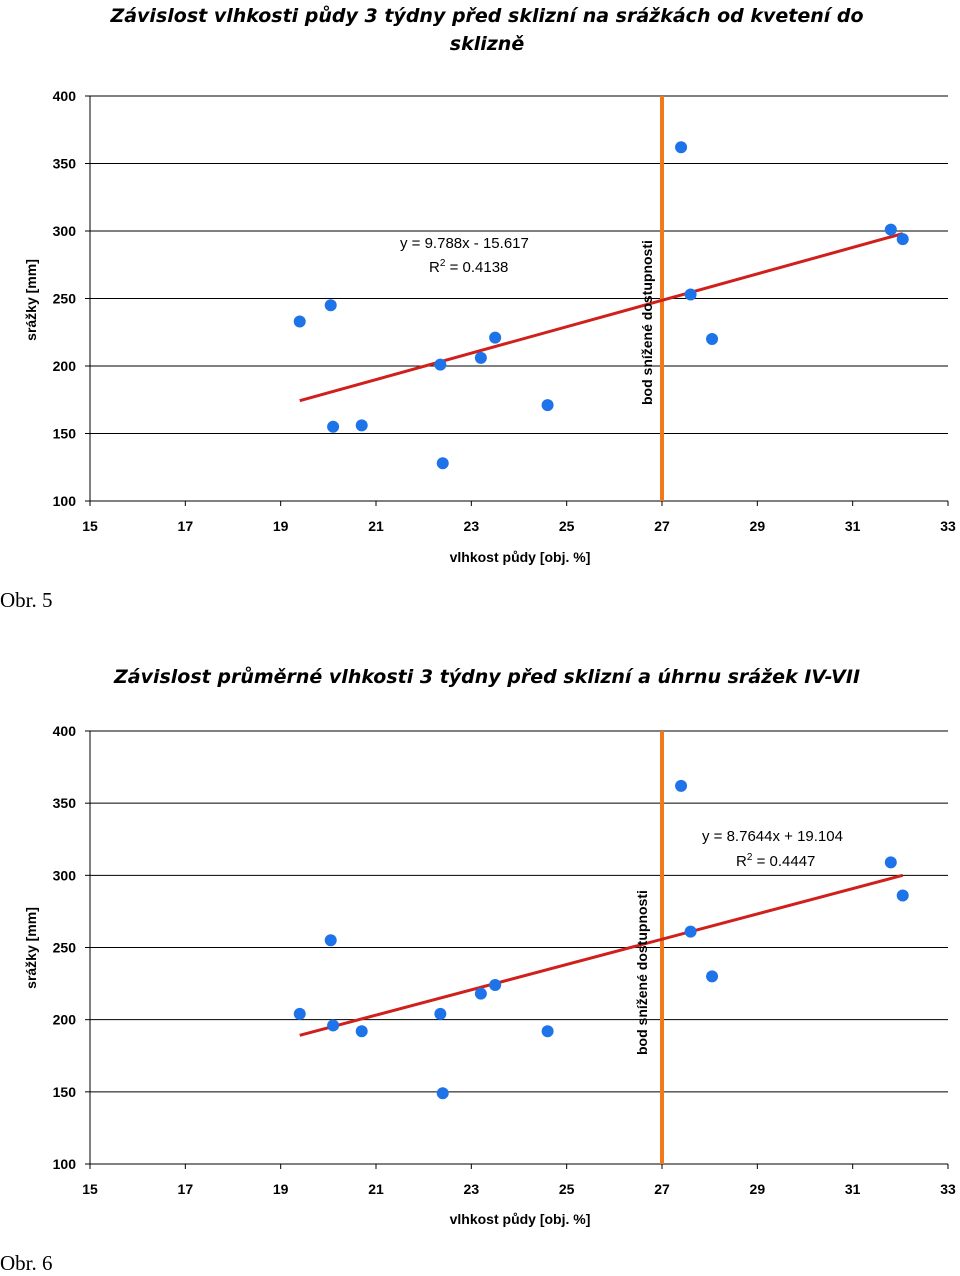  Describe the element at coordinates (26, 600) in the screenshot. I see `figure-caption-1: Obr. 5` at that location.